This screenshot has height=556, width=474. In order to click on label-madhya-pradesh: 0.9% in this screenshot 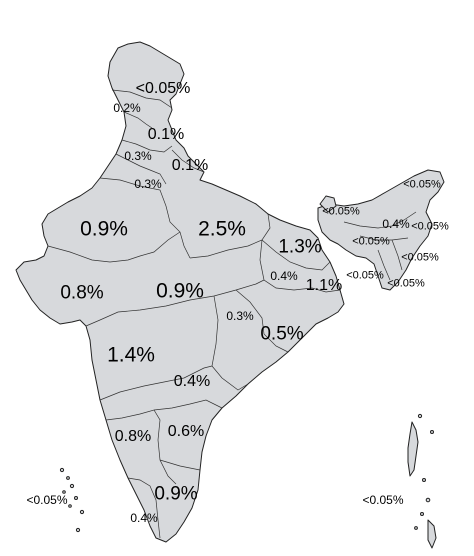, I will do `click(180, 291)`.